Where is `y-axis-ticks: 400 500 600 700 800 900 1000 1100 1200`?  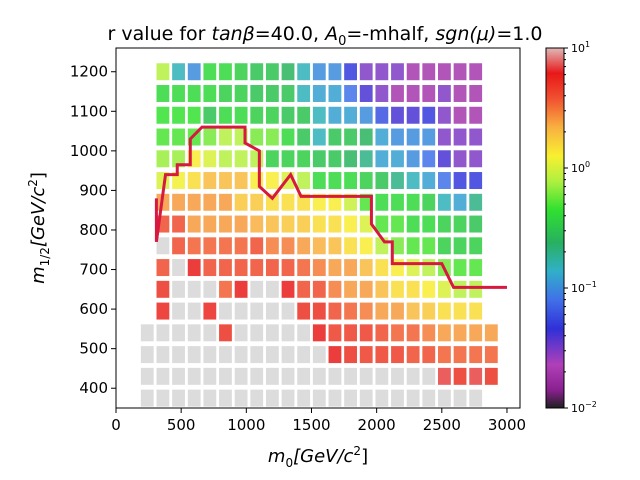 y-axis-ticks: 400 500 600 700 800 900 1000 1100 1200 is located at coordinates (93, 230).